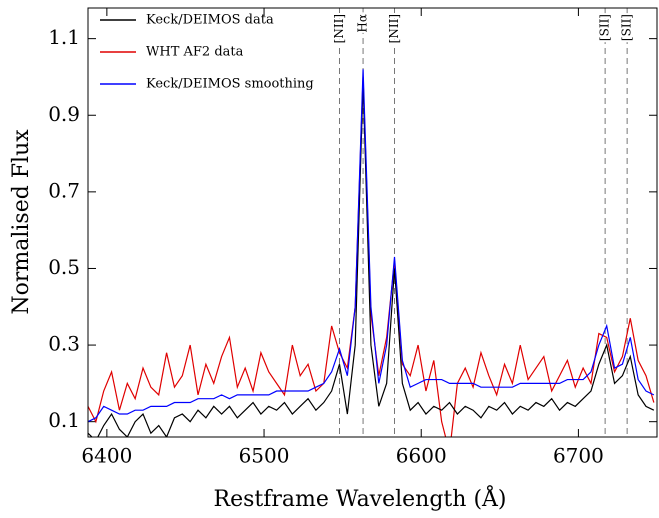 Image resolution: width=659 pixels, height=518 pixels. I want to click on y-axis-label: Normalised Flux, so click(21, 222).